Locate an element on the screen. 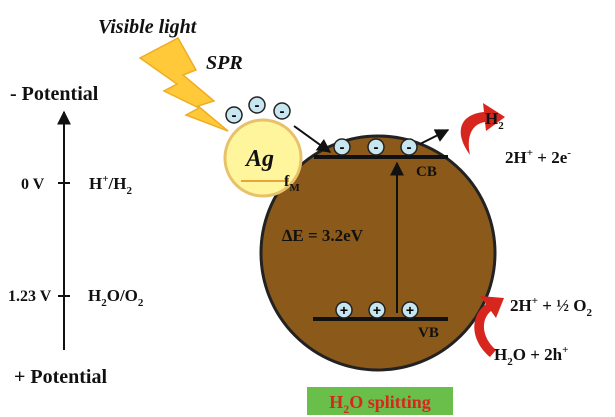 The height and width of the screenshot is (417, 615). band-gap-label: ∆E = 3.2eV is located at coordinates (323, 235).